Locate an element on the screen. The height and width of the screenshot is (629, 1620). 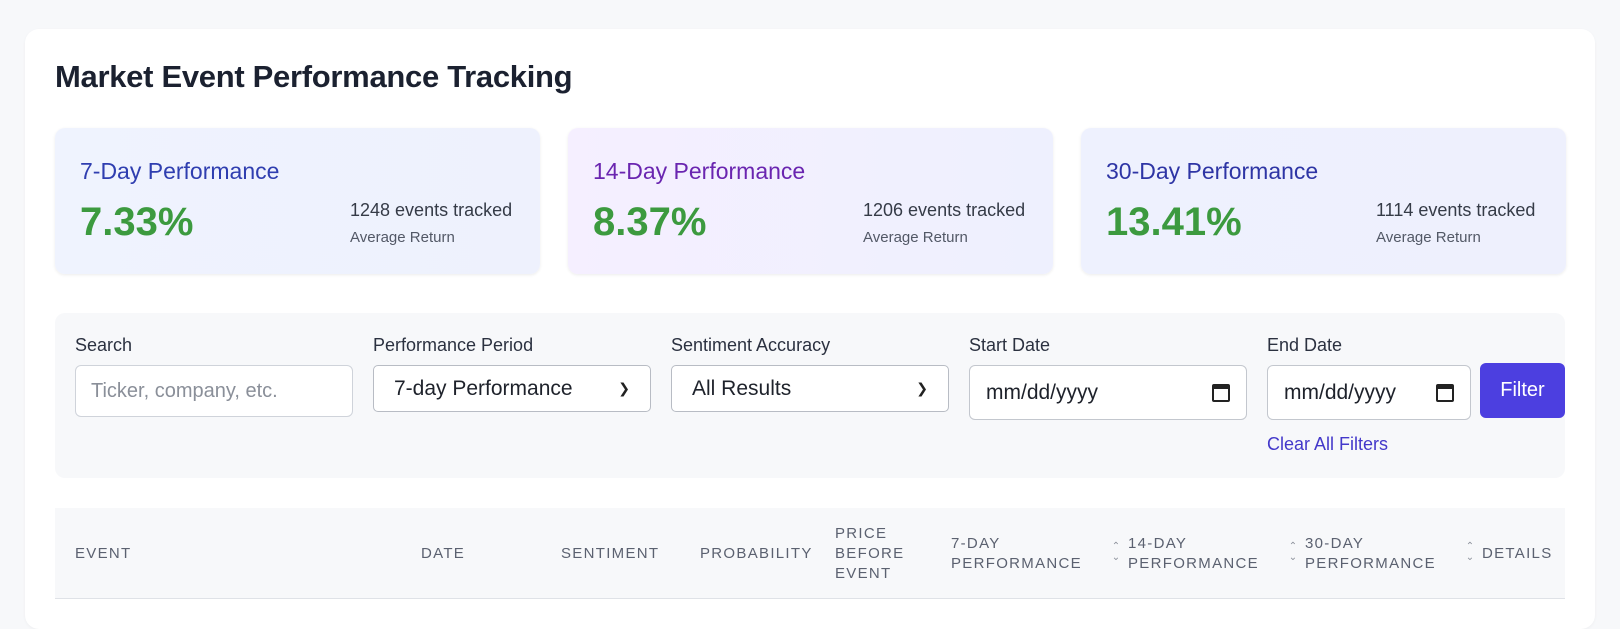
end-date-label: End Date is located at coordinates (1305, 345).